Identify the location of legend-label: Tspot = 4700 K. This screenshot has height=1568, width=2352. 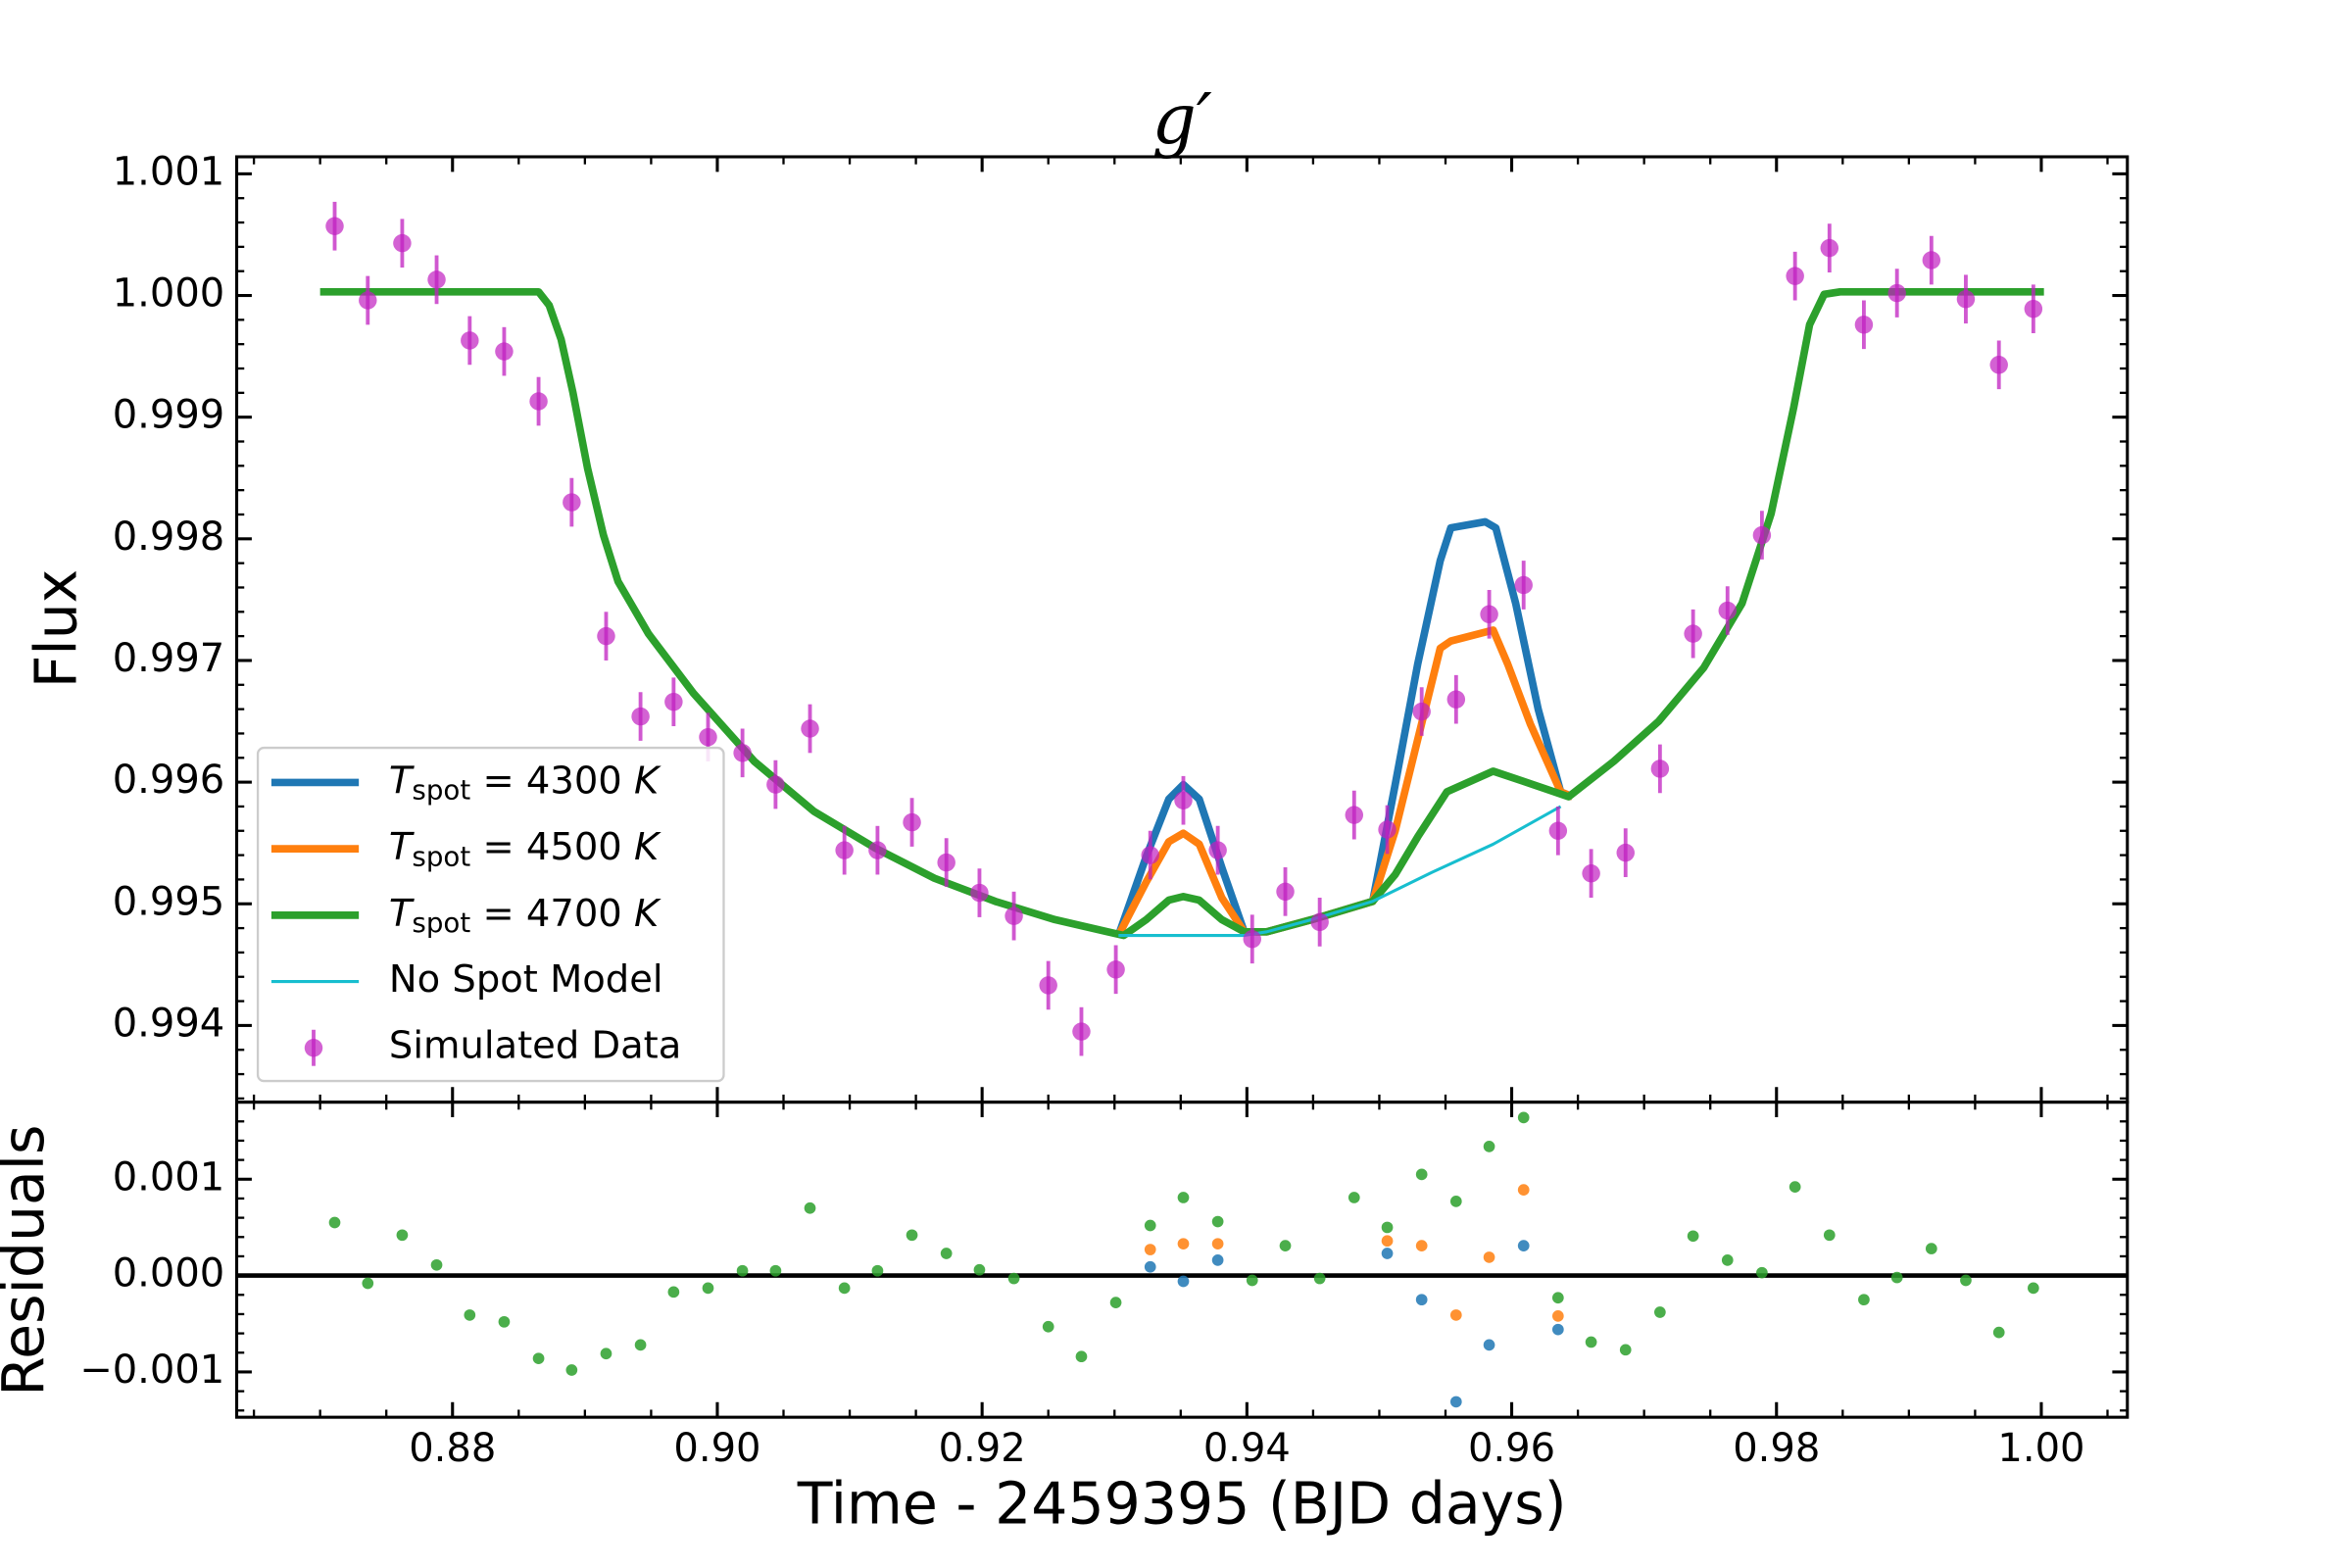
(525, 915).